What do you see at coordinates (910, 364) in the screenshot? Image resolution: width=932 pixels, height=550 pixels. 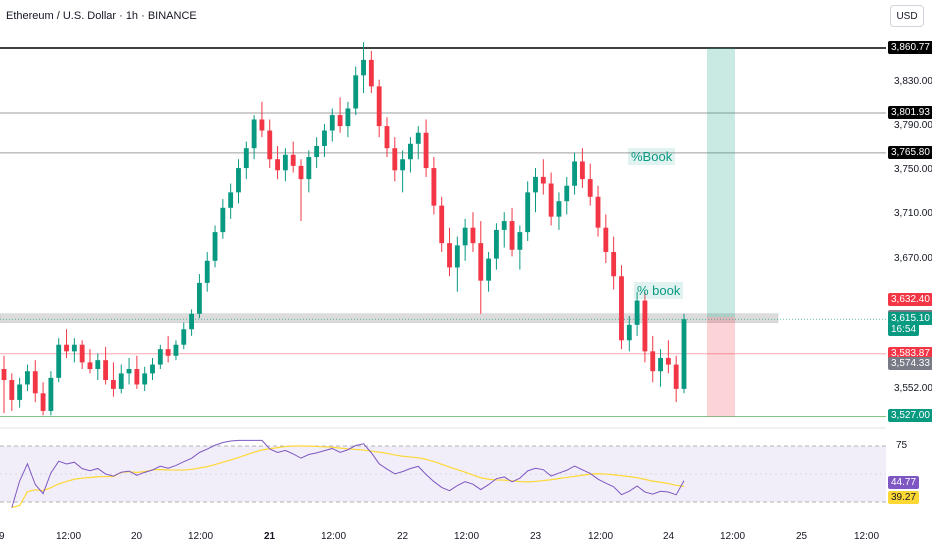 I see `price-tag: 3,574.33` at bounding box center [910, 364].